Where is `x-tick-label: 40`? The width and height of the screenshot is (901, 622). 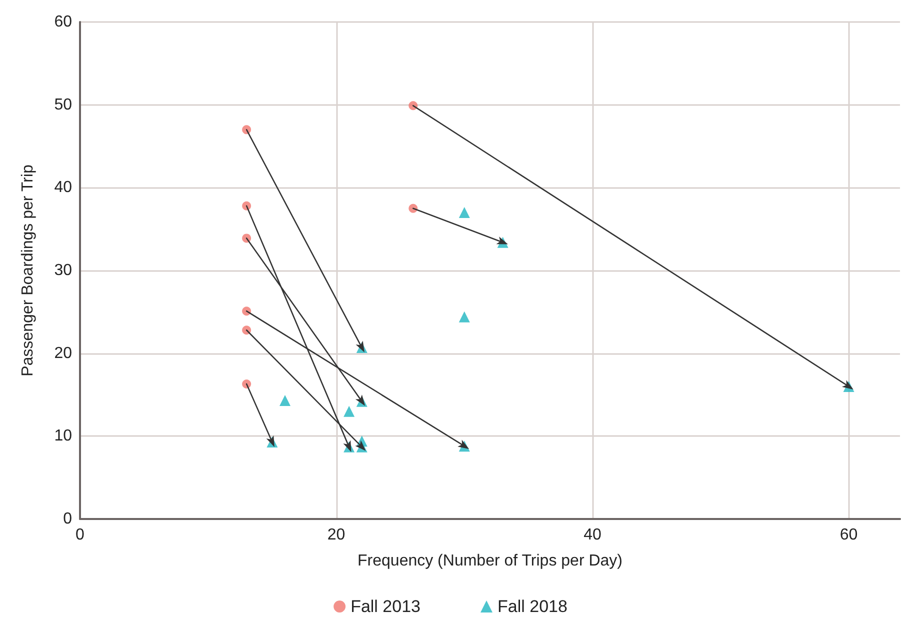
x-tick-label: 40 is located at coordinates (593, 535).